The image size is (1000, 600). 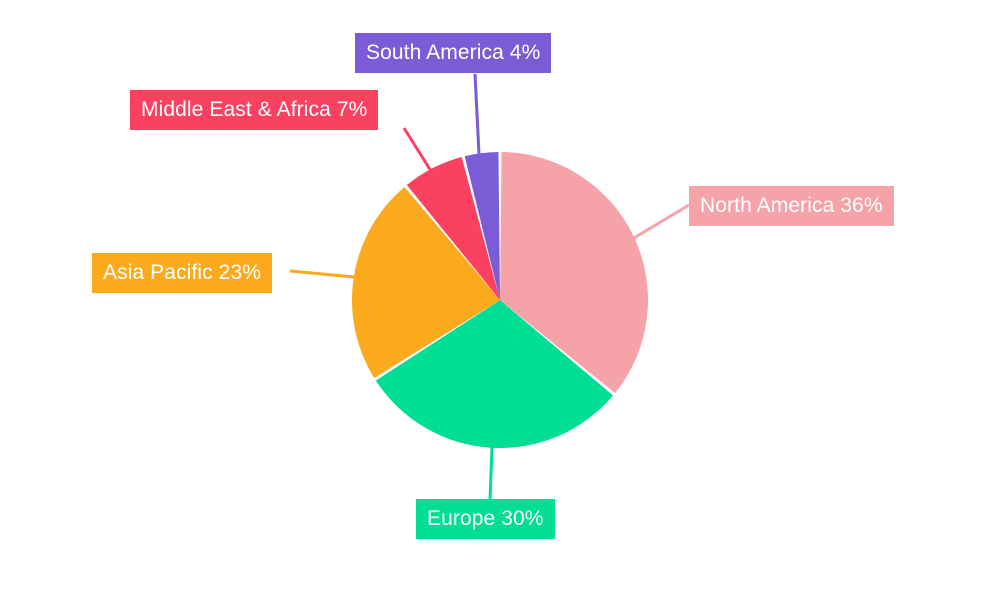 I want to click on pie-slice-asia-pacific, so click(x=426, y=282).